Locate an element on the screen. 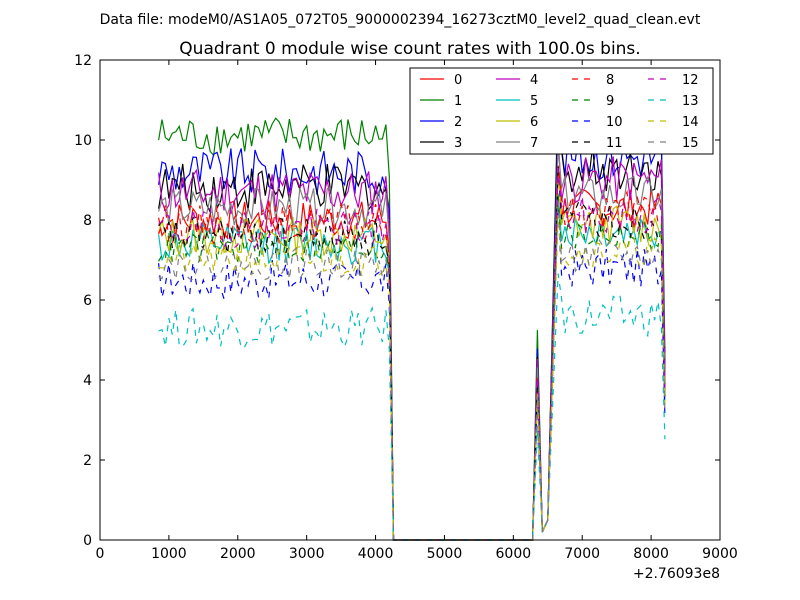 Image resolution: width=800 pixels, height=600 pixels. legend-label-11: 11 is located at coordinates (614, 143).